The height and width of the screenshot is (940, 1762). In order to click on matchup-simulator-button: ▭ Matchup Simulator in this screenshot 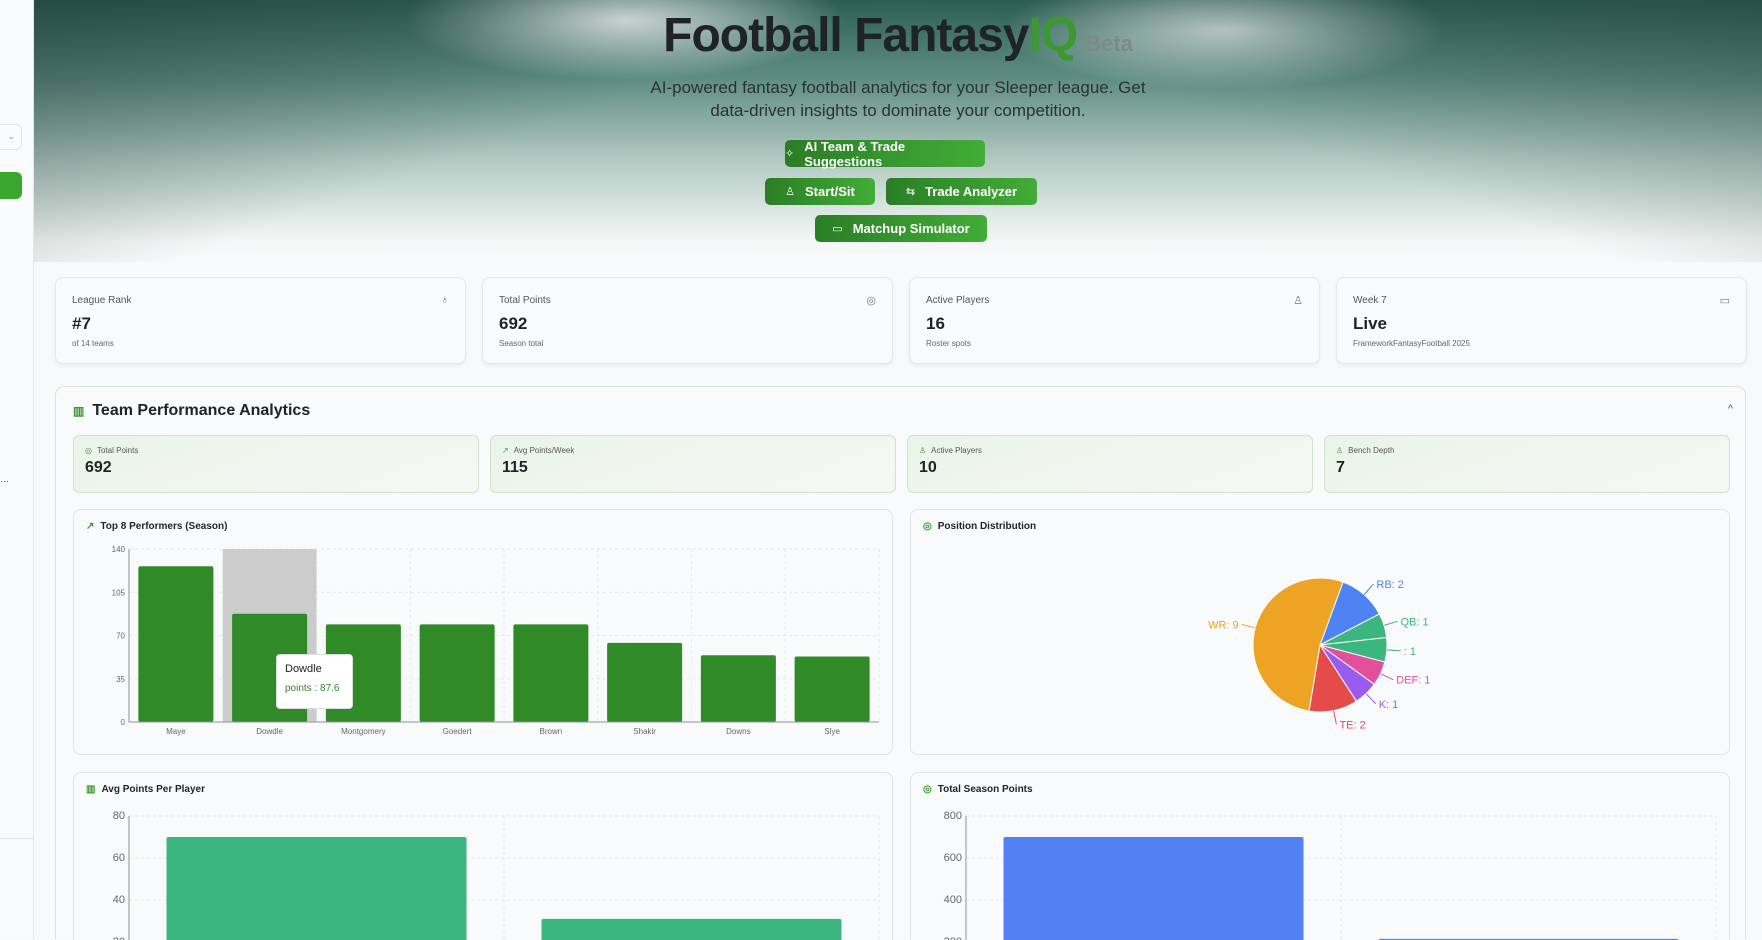, I will do `click(901, 228)`.